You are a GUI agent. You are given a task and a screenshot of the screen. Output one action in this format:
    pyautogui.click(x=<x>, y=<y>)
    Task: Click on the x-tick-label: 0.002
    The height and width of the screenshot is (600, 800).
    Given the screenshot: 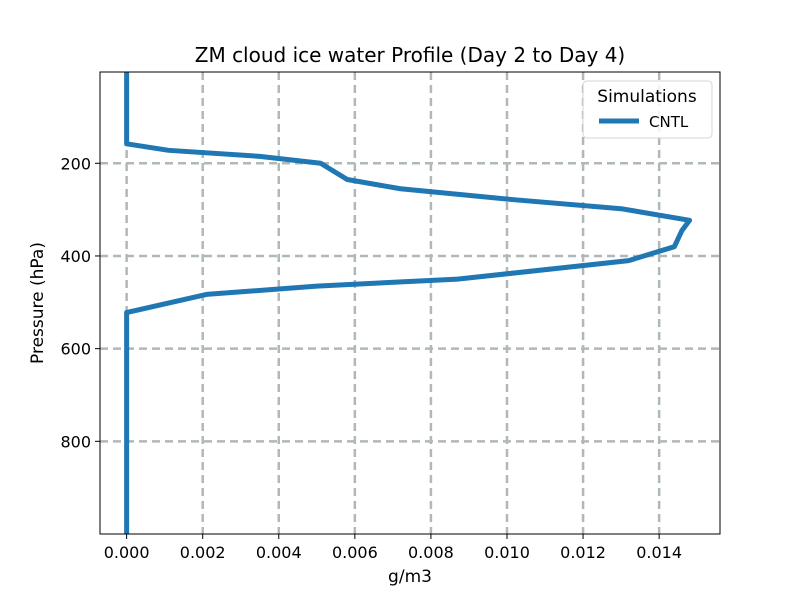 What is the action you would take?
    pyautogui.click(x=203, y=552)
    